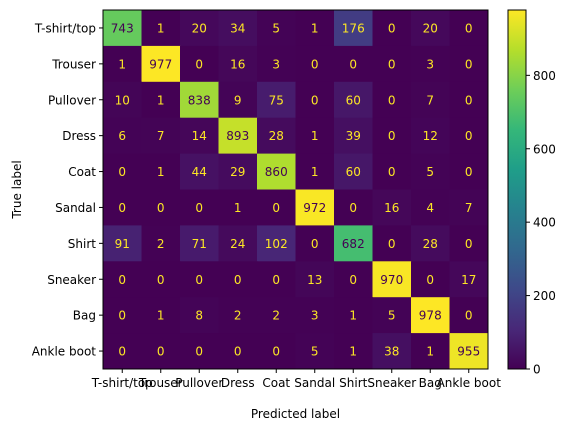 The width and height of the screenshot is (572, 432). I want to click on y-tick-label: Trouser, so click(73, 64).